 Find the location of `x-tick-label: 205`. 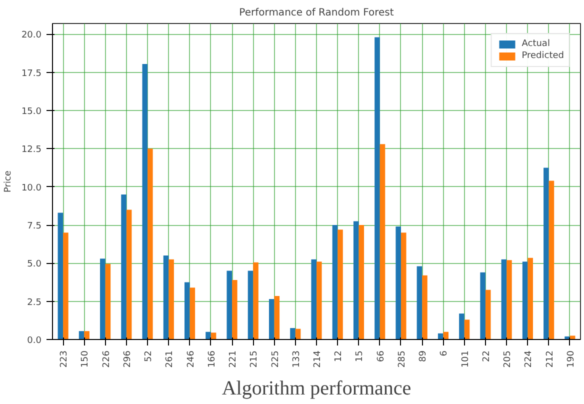

x-tick-label: 205 is located at coordinates (508, 359).